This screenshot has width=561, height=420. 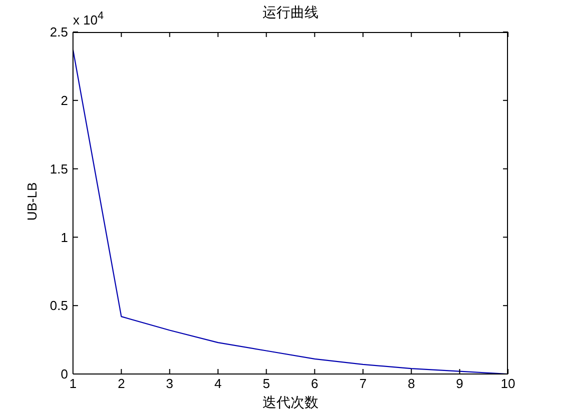 What do you see at coordinates (32, 202) in the screenshot?
I see `y-axis-title: UB-LB` at bounding box center [32, 202].